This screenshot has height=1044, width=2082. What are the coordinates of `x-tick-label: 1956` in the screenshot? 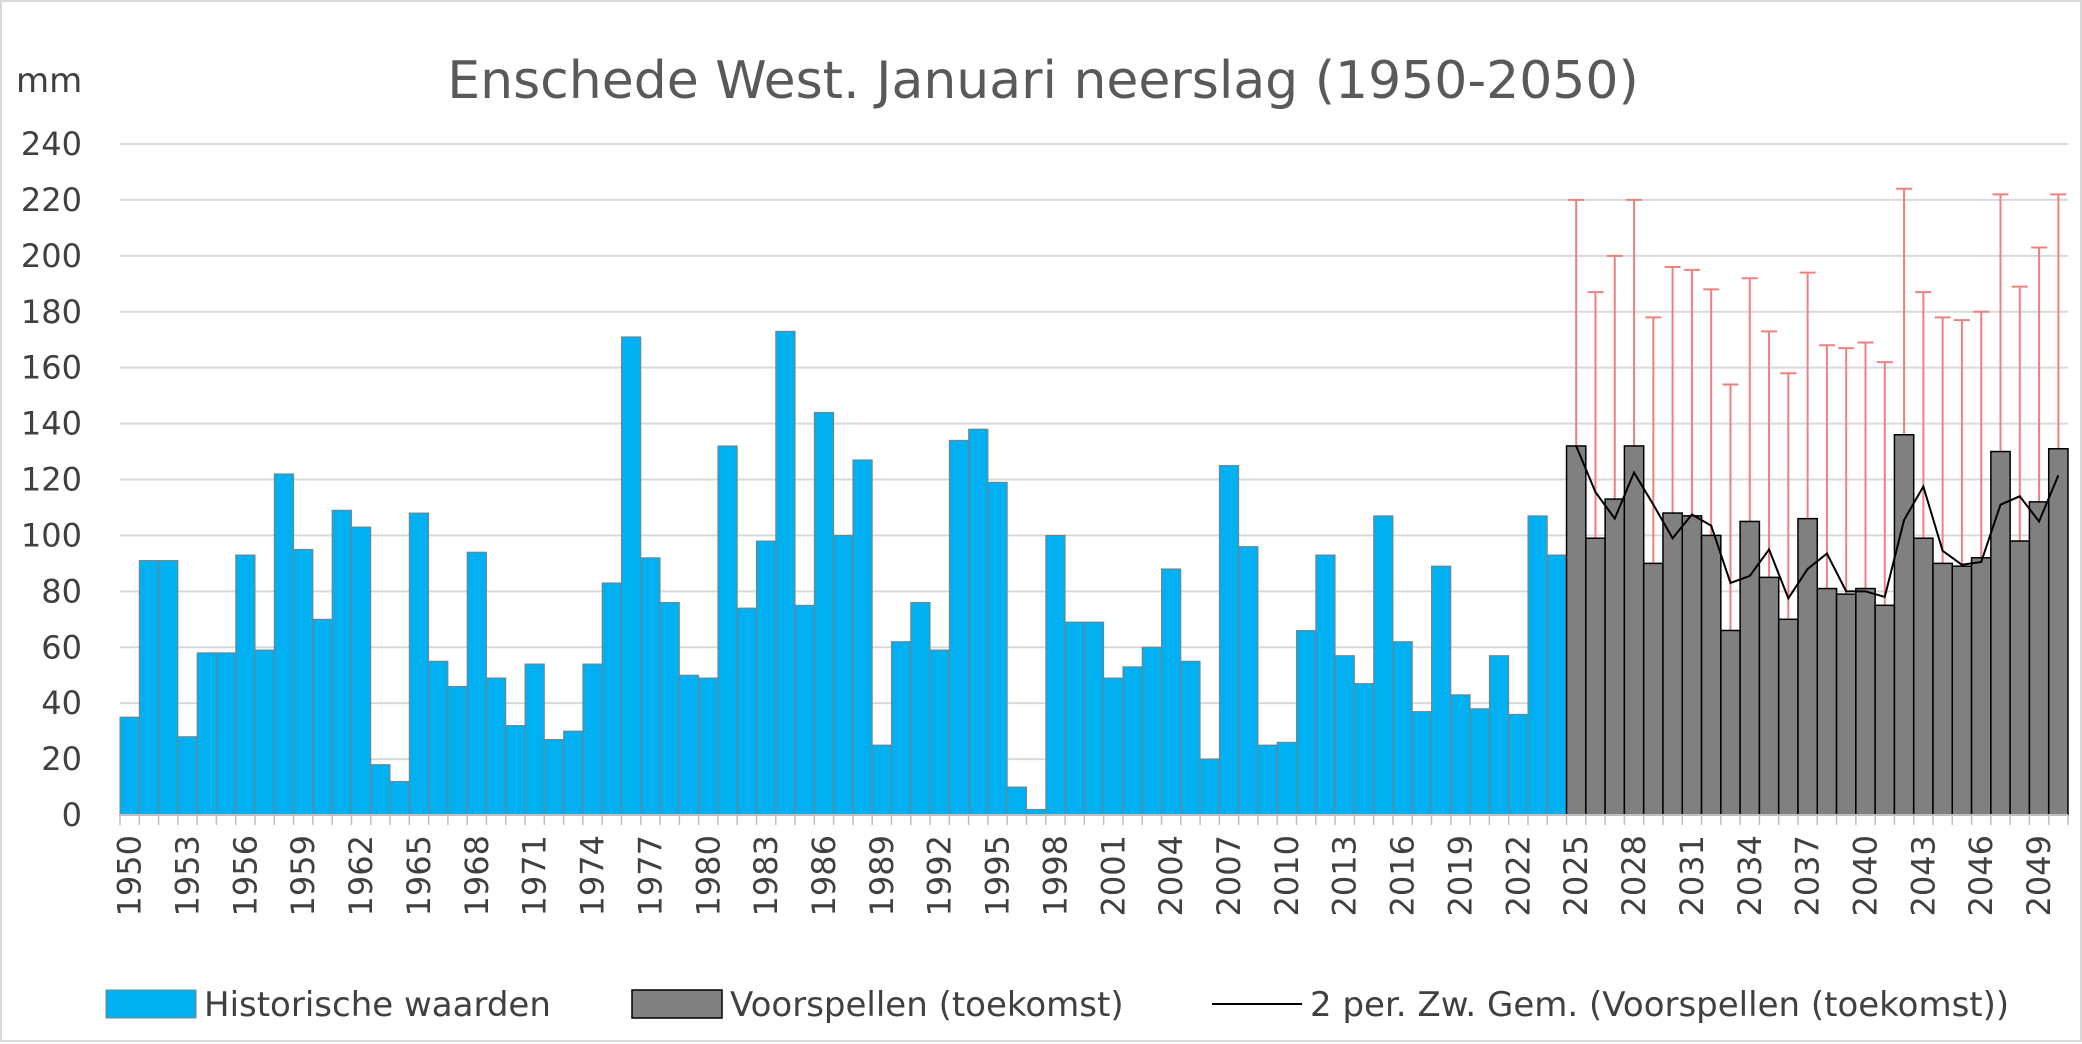 It's located at (245, 875).